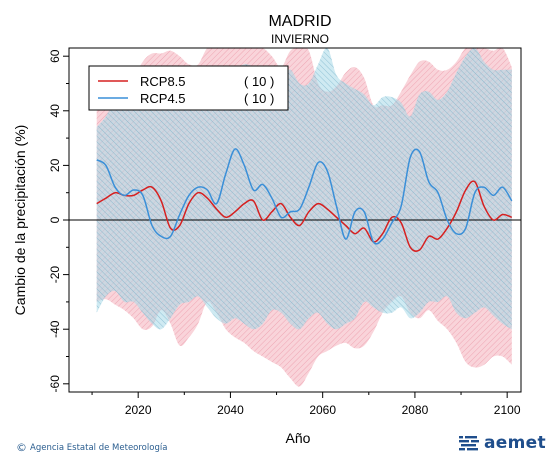 This screenshot has width=550, height=462. What do you see at coordinates (138, 410) in the screenshot?
I see `x-tick-label: 2020` at bounding box center [138, 410].